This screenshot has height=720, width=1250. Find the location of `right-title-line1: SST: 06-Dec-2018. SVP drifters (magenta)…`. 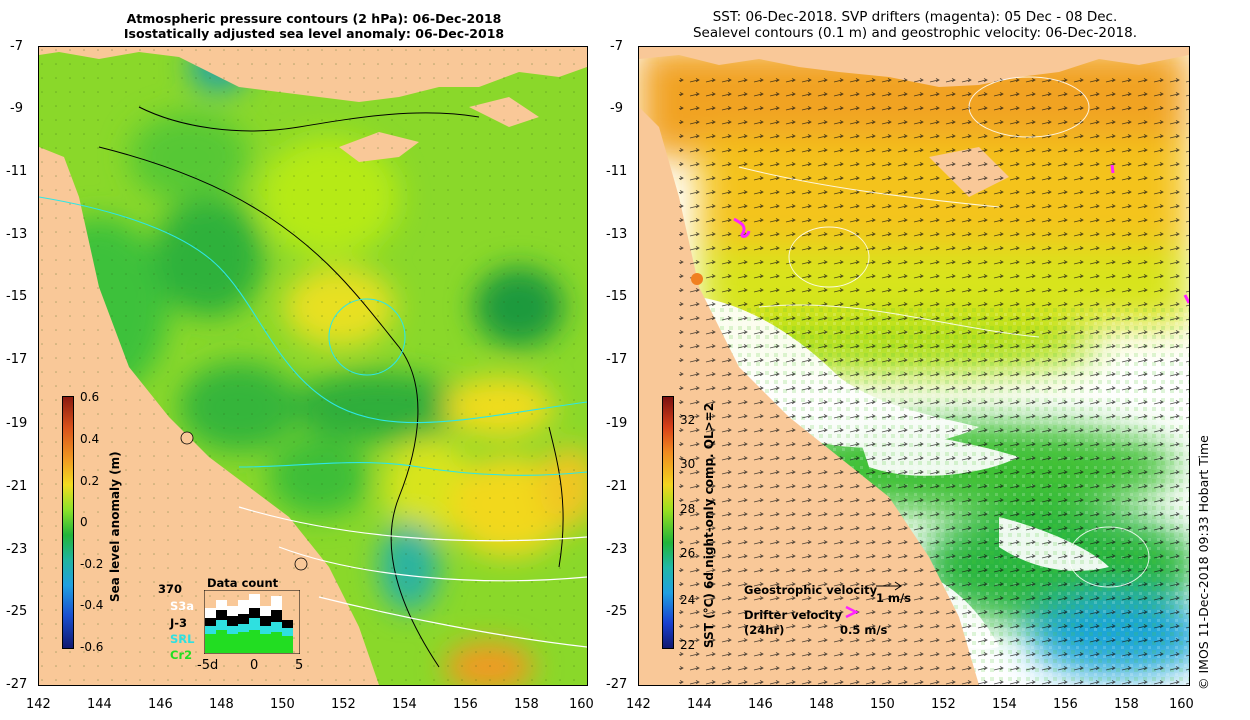

right-title-line1: SST: 06-Dec-2018. SVP drifters (magenta)… is located at coordinates (915, 17).